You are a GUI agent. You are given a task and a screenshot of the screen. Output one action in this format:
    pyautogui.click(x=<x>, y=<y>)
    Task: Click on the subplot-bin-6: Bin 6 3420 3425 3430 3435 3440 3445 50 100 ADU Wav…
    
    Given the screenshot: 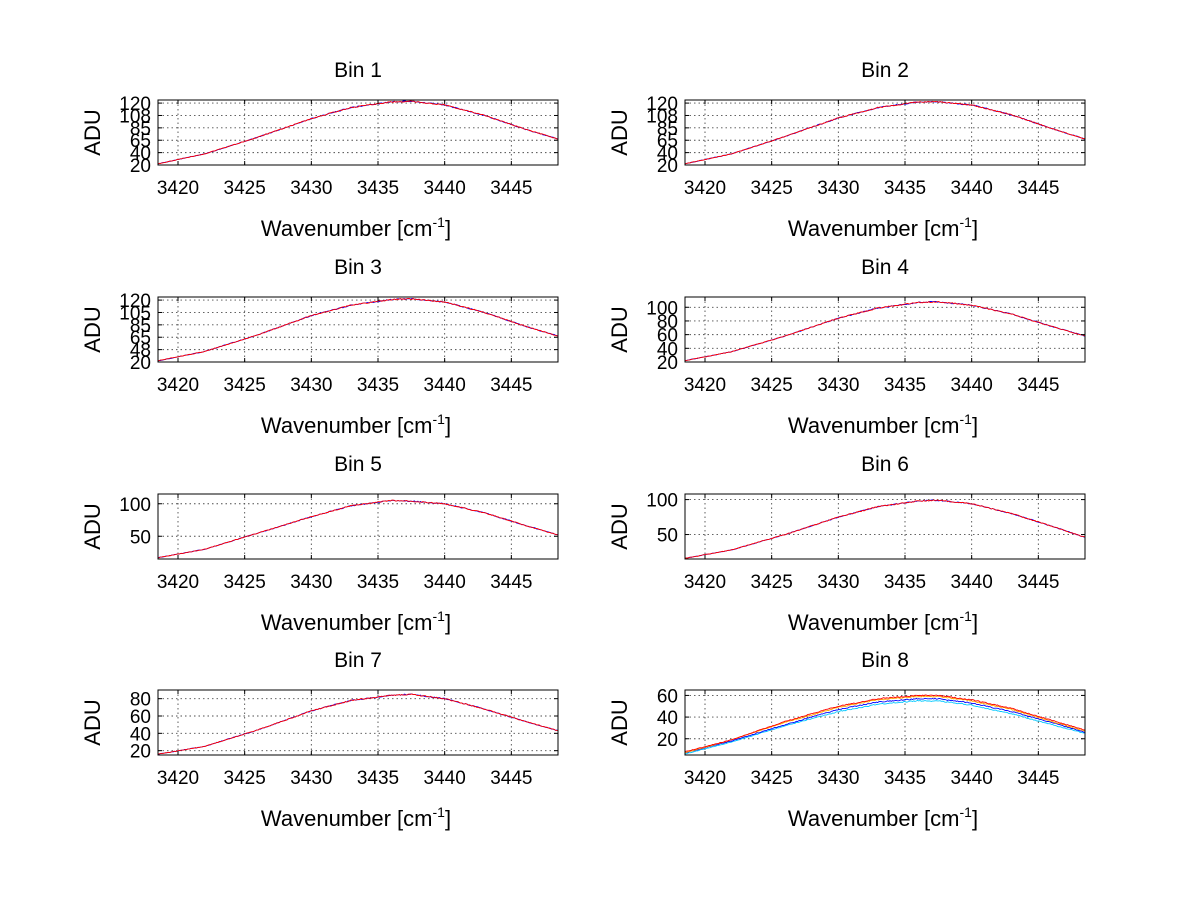 What is the action you would take?
    pyautogui.click(x=846, y=544)
    